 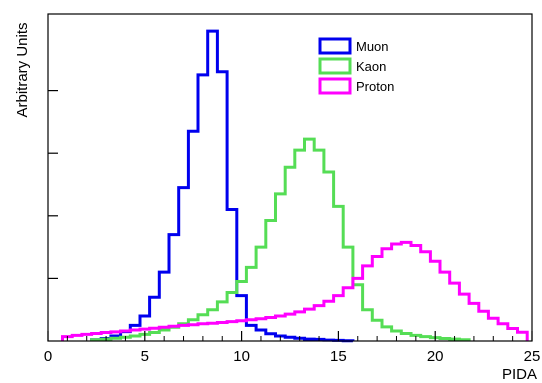 What do you see at coordinates (335, 66) in the screenshot?
I see `legend-swatch-kaon` at bounding box center [335, 66].